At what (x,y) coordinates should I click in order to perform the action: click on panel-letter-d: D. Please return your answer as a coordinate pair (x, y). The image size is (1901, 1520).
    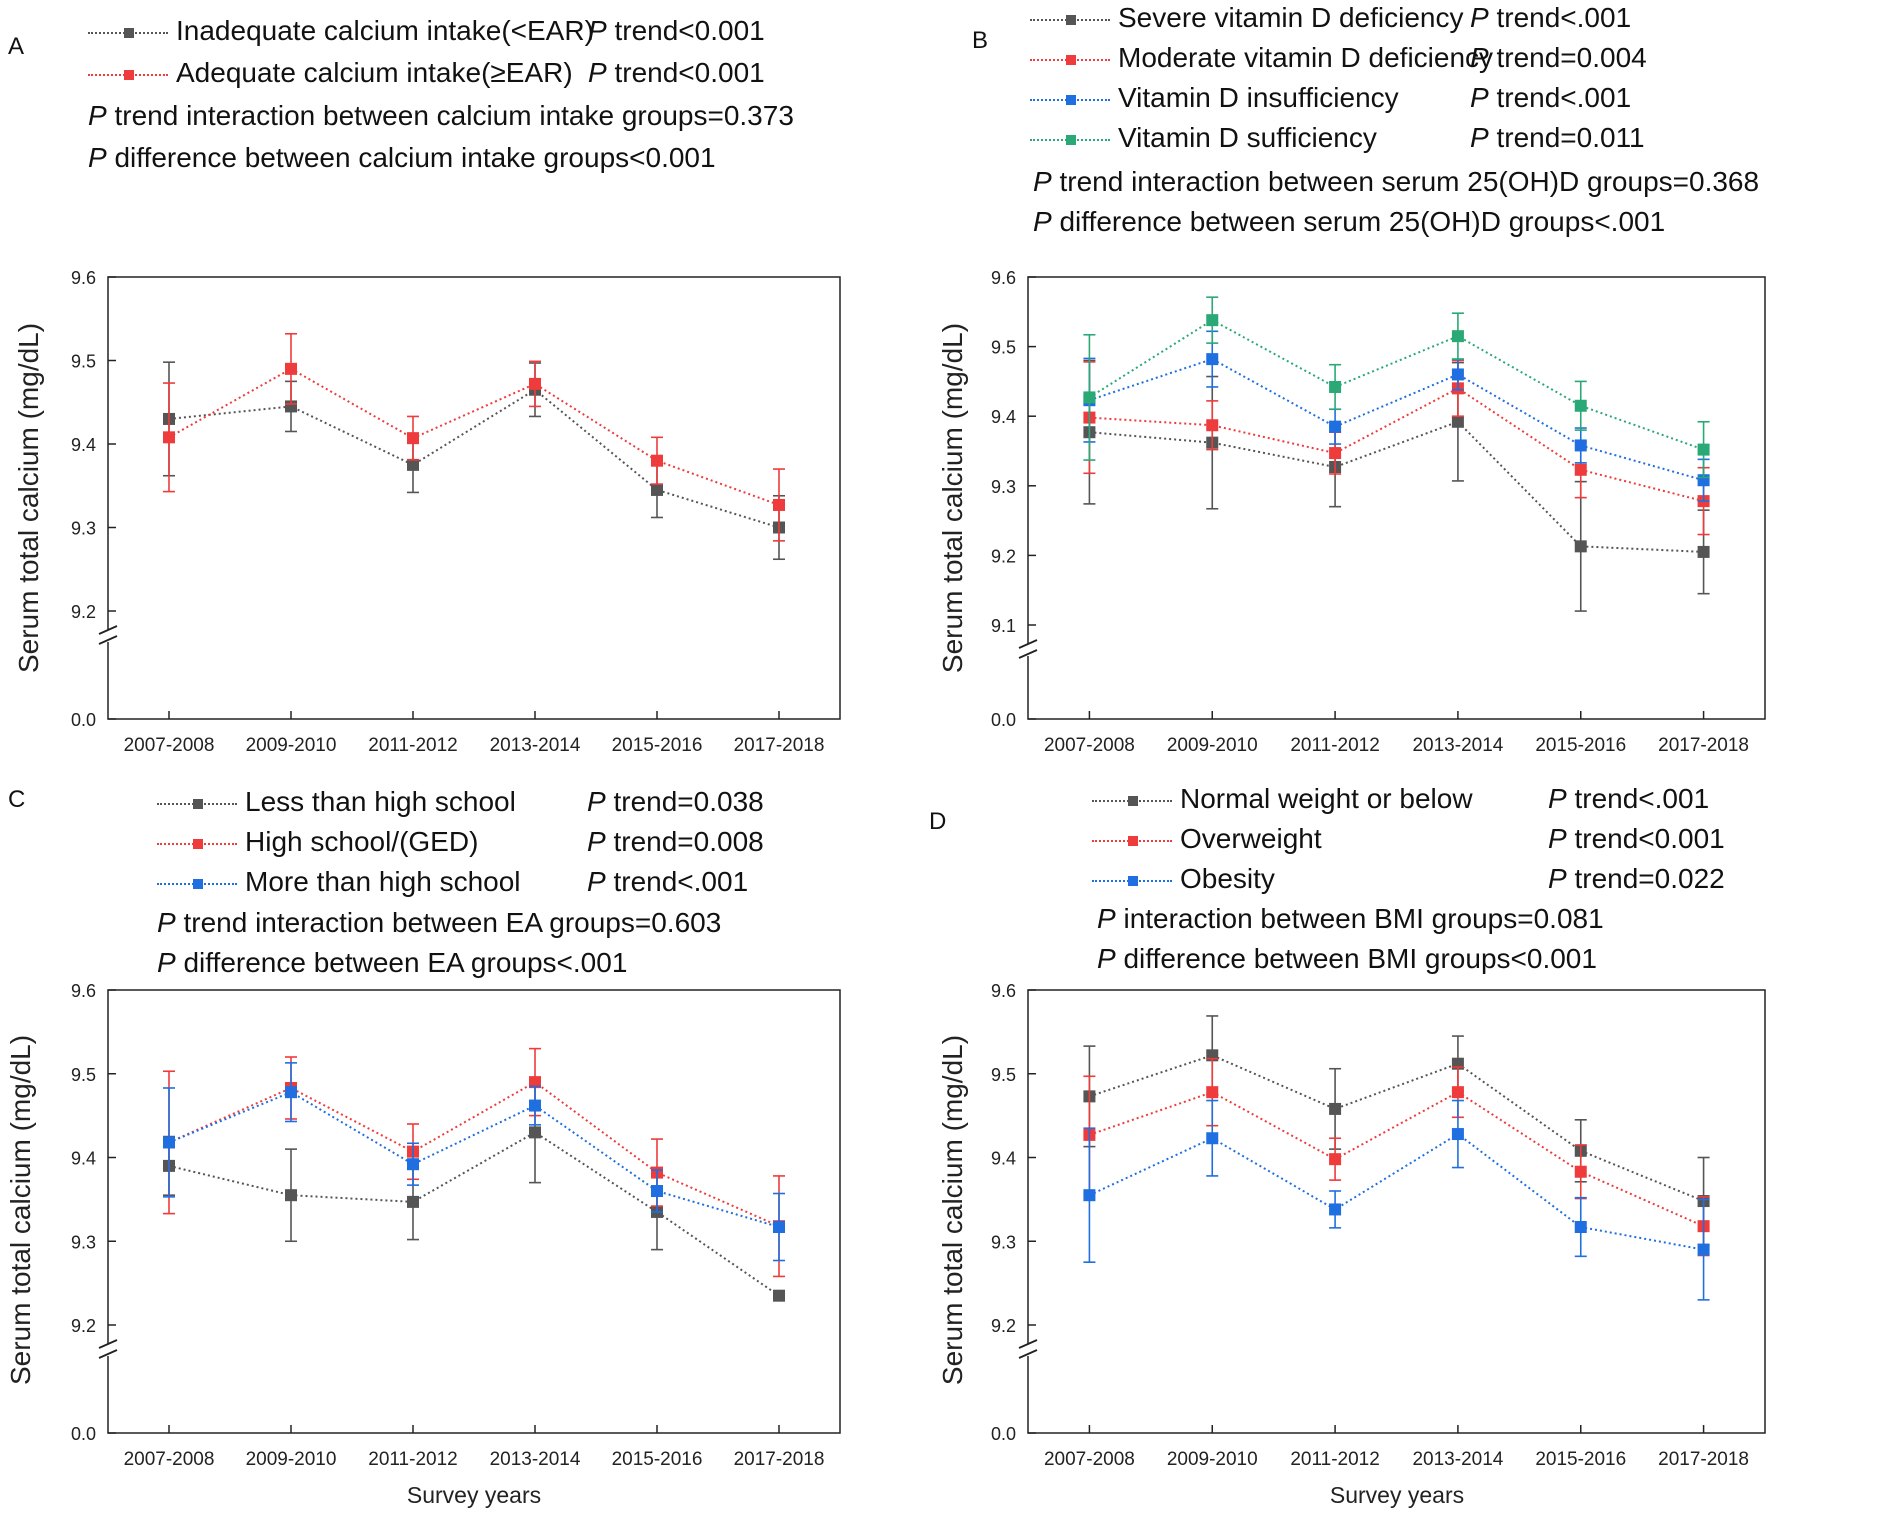
    Looking at the image, I should click on (938, 821).